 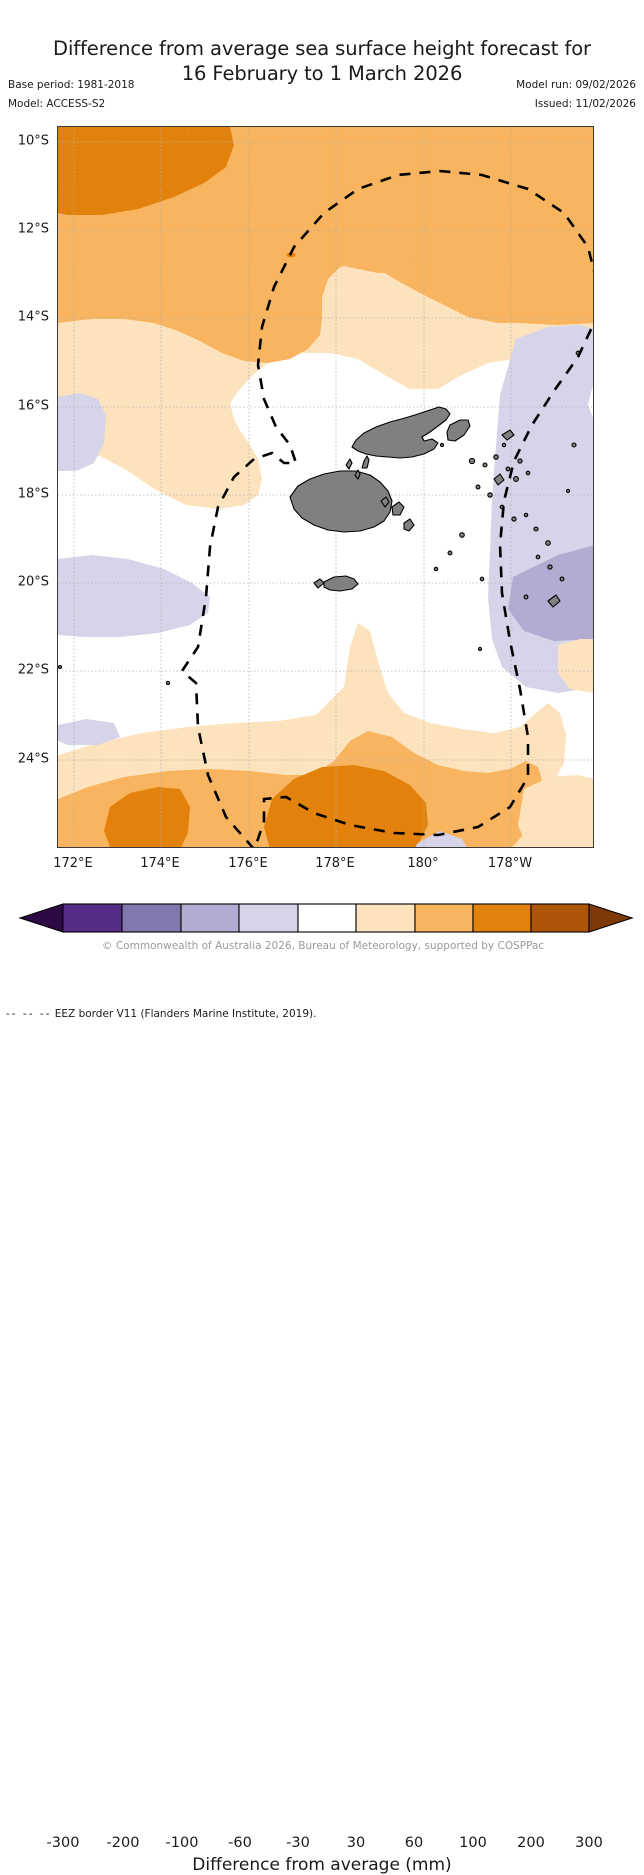 What do you see at coordinates (346, 806) in the screenshot?
I see `contour-band-100-200-south-east` at bounding box center [346, 806].